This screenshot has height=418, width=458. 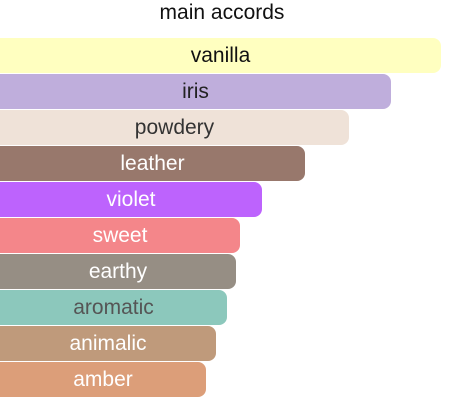 I want to click on accord-bar-violet: violet, so click(x=131, y=199).